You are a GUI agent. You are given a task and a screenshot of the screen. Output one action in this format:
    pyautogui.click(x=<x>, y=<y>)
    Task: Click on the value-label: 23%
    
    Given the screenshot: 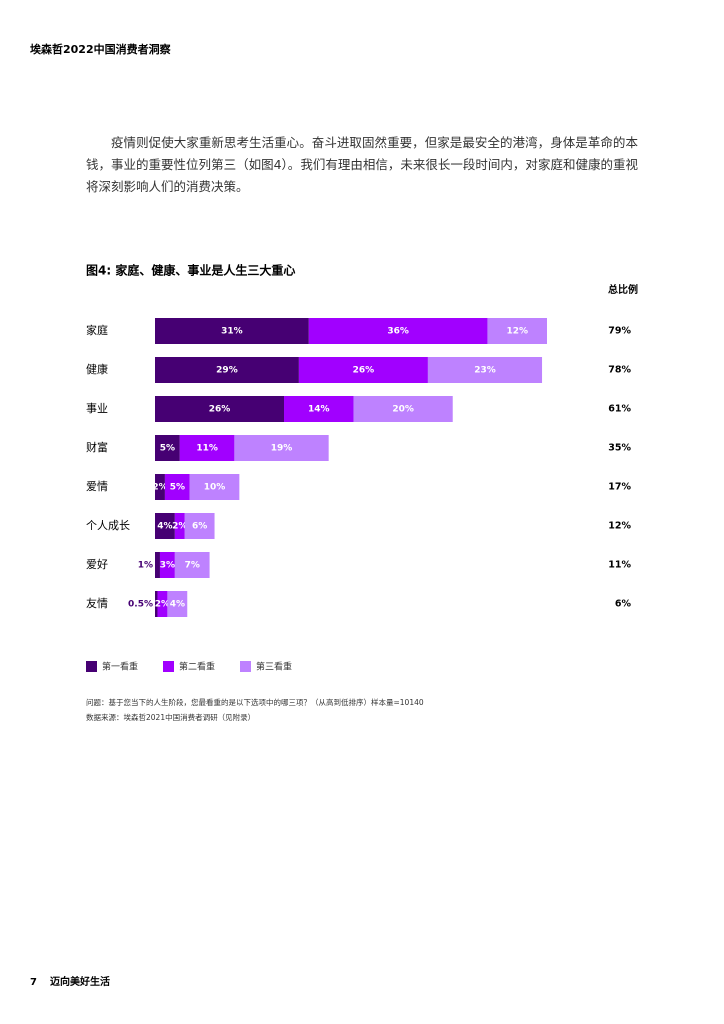 What is the action you would take?
    pyautogui.click(x=485, y=371)
    